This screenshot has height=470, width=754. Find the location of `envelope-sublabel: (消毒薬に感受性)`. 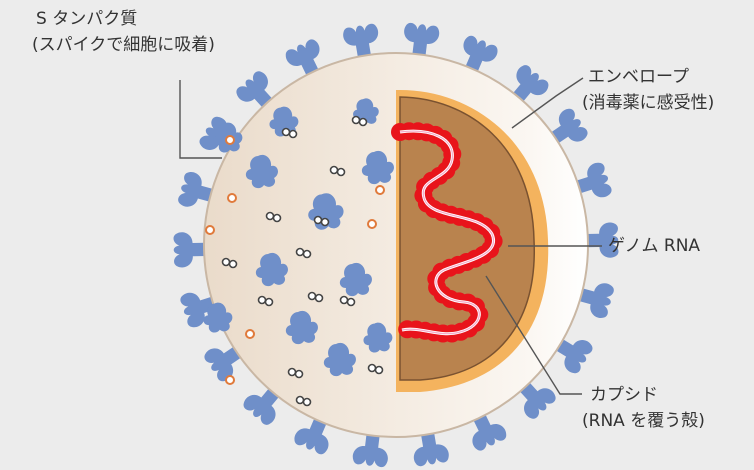

envelope-sublabel: (消毒薬に感受性) is located at coordinates (648, 103).